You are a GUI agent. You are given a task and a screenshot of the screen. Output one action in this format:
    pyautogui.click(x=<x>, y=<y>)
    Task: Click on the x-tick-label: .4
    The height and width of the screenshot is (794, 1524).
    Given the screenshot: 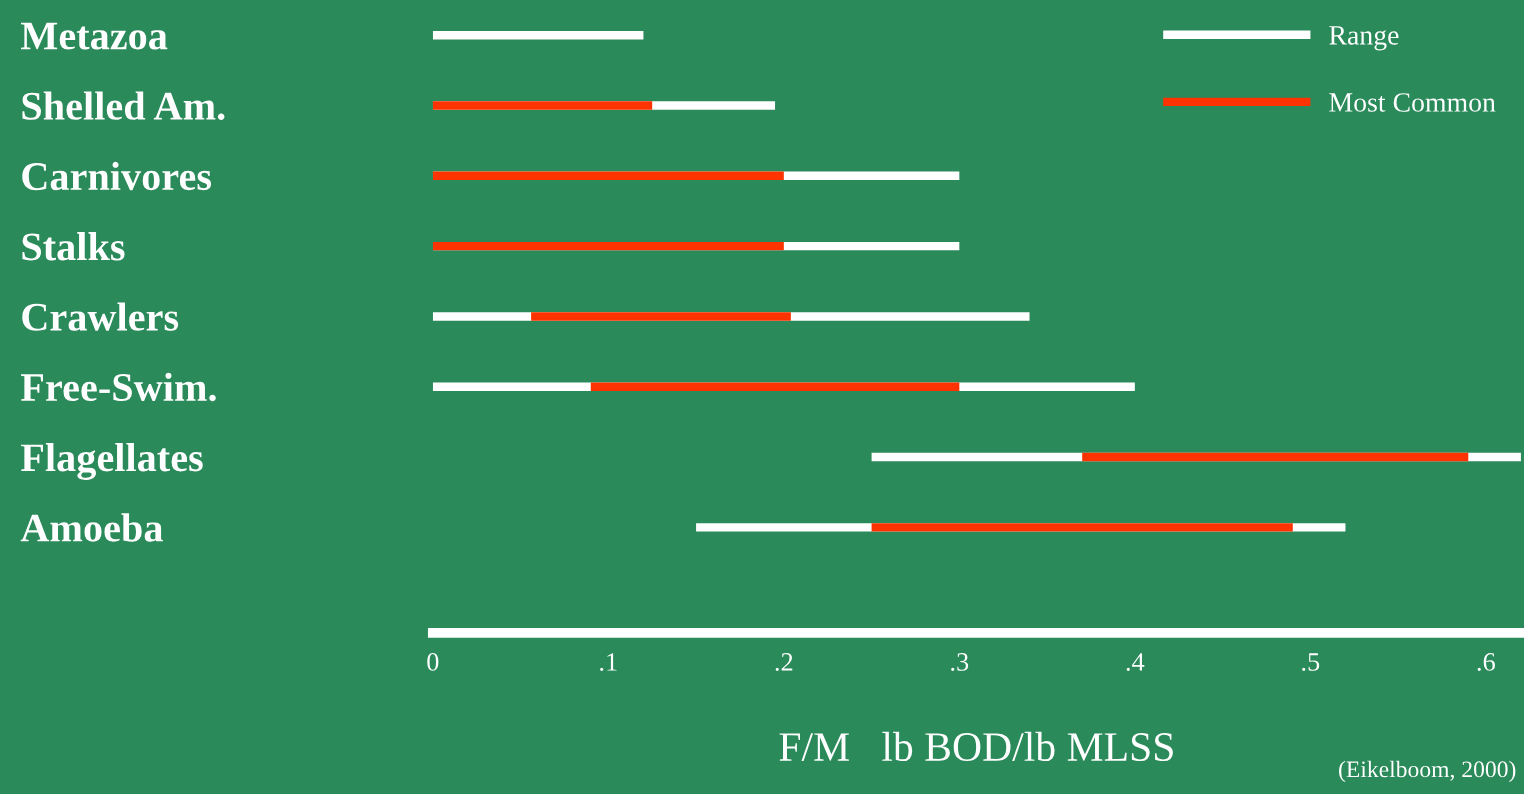 What is the action you would take?
    pyautogui.click(x=1135, y=662)
    